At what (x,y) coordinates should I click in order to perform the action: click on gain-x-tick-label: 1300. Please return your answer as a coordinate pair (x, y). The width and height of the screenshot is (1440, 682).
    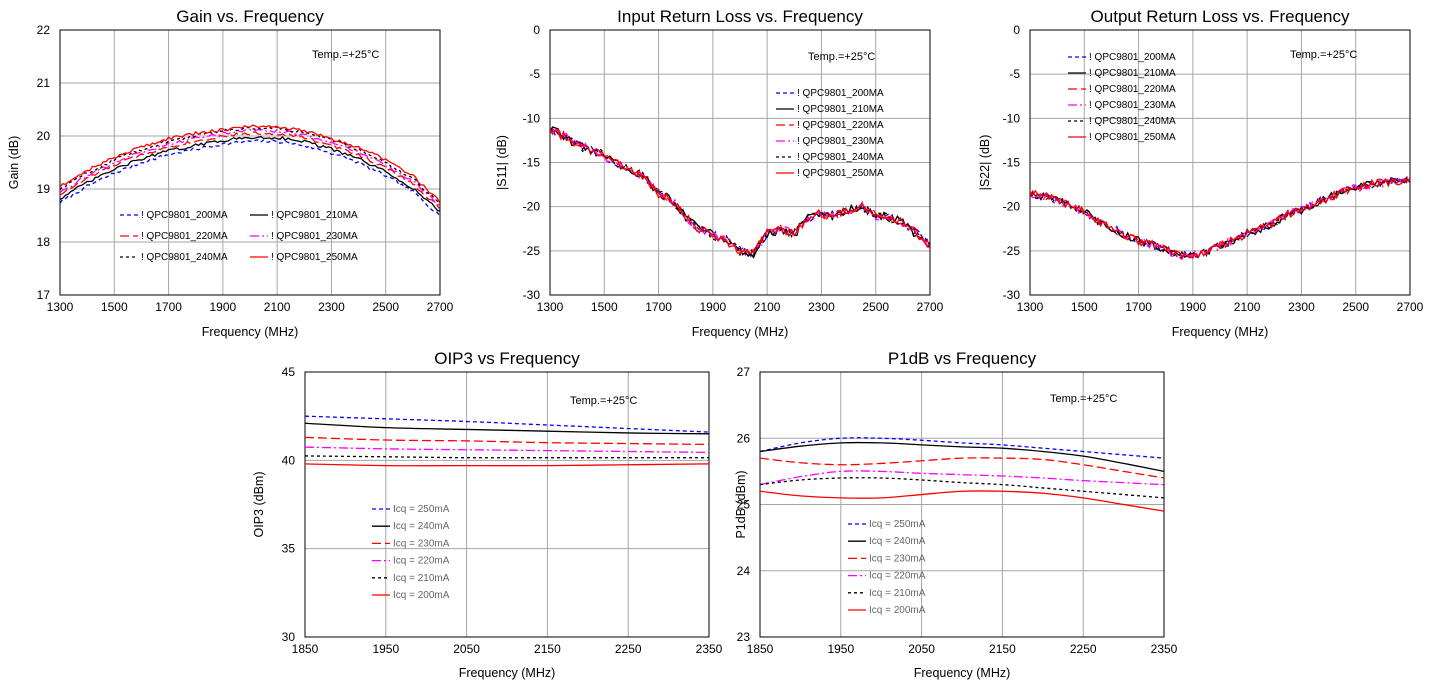
    Looking at the image, I should click on (60, 307).